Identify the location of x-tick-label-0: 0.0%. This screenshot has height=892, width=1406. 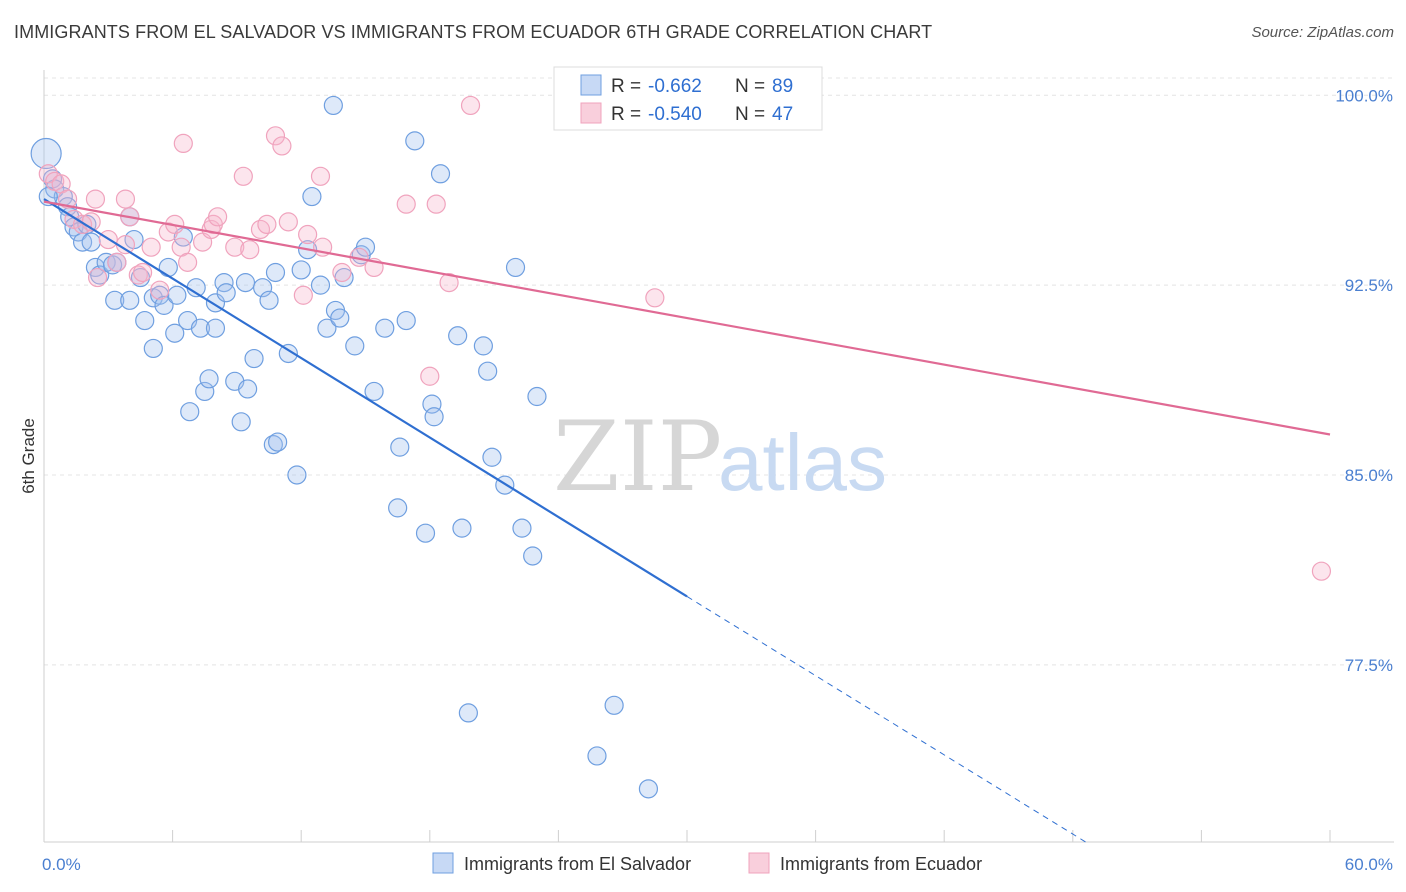
(61, 864).